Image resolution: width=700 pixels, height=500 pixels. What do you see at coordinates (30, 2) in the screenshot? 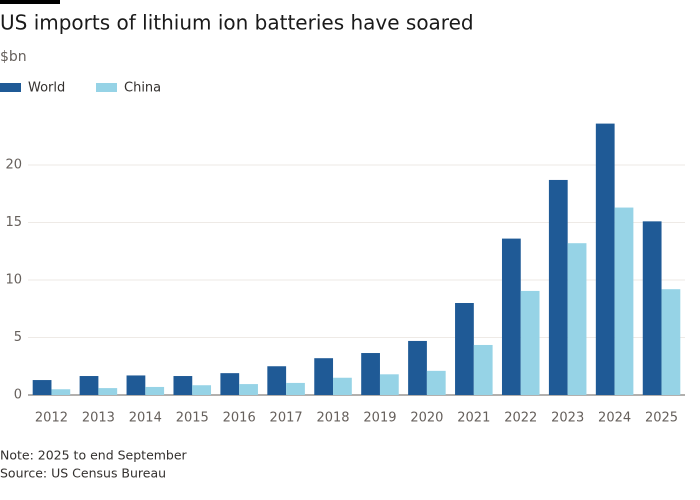
I see `brand-bar` at bounding box center [30, 2].